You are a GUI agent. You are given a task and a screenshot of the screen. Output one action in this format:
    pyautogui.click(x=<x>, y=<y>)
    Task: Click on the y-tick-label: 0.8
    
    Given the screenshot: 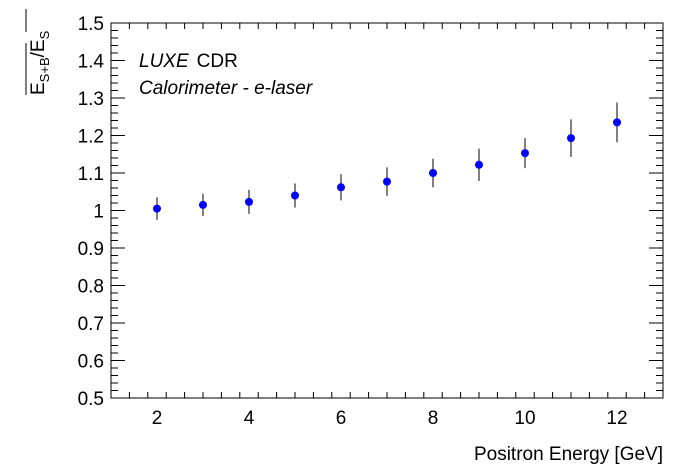 What is the action you would take?
    pyautogui.click(x=91, y=287)
    